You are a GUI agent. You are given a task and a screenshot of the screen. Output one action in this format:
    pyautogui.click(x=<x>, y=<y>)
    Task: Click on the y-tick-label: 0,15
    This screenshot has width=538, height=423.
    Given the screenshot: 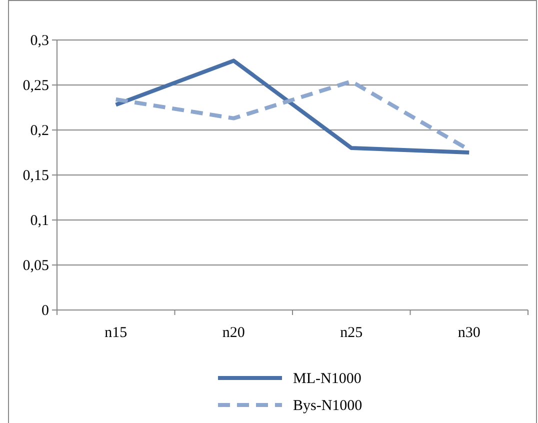 What is the action you would take?
    pyautogui.click(x=35, y=176)
    